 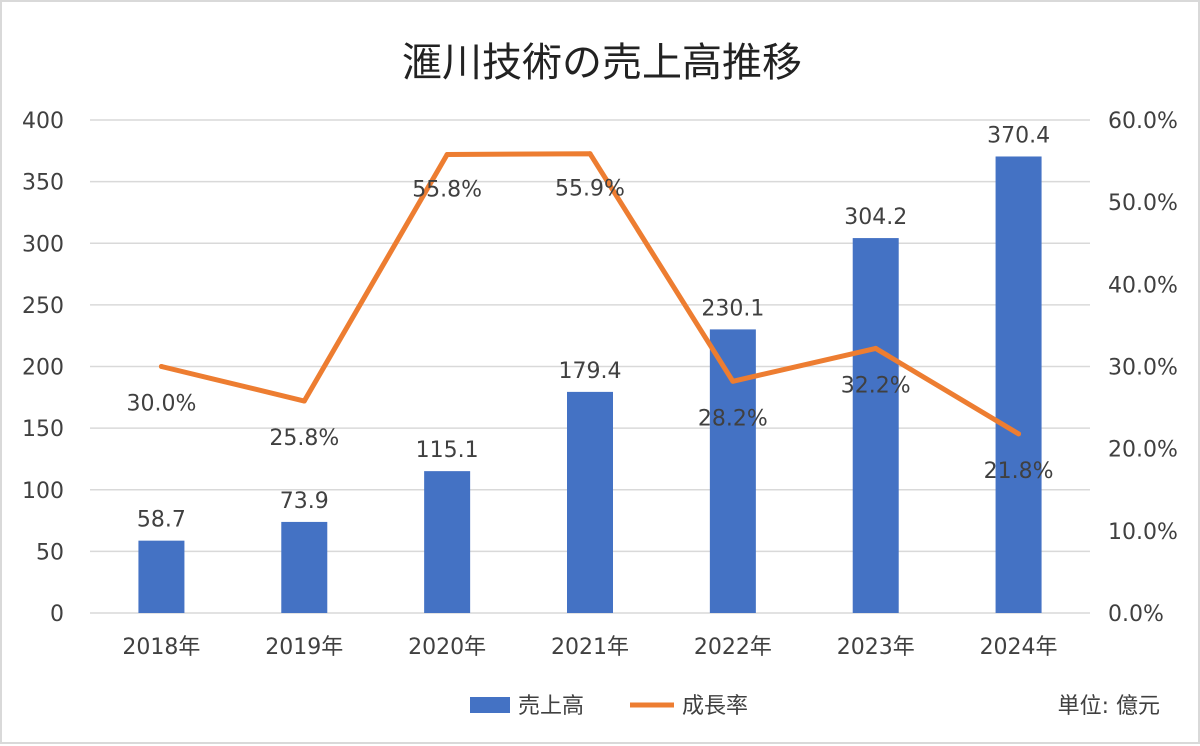 I want to click on legend-label-sales: 売上高, so click(x=551, y=706).